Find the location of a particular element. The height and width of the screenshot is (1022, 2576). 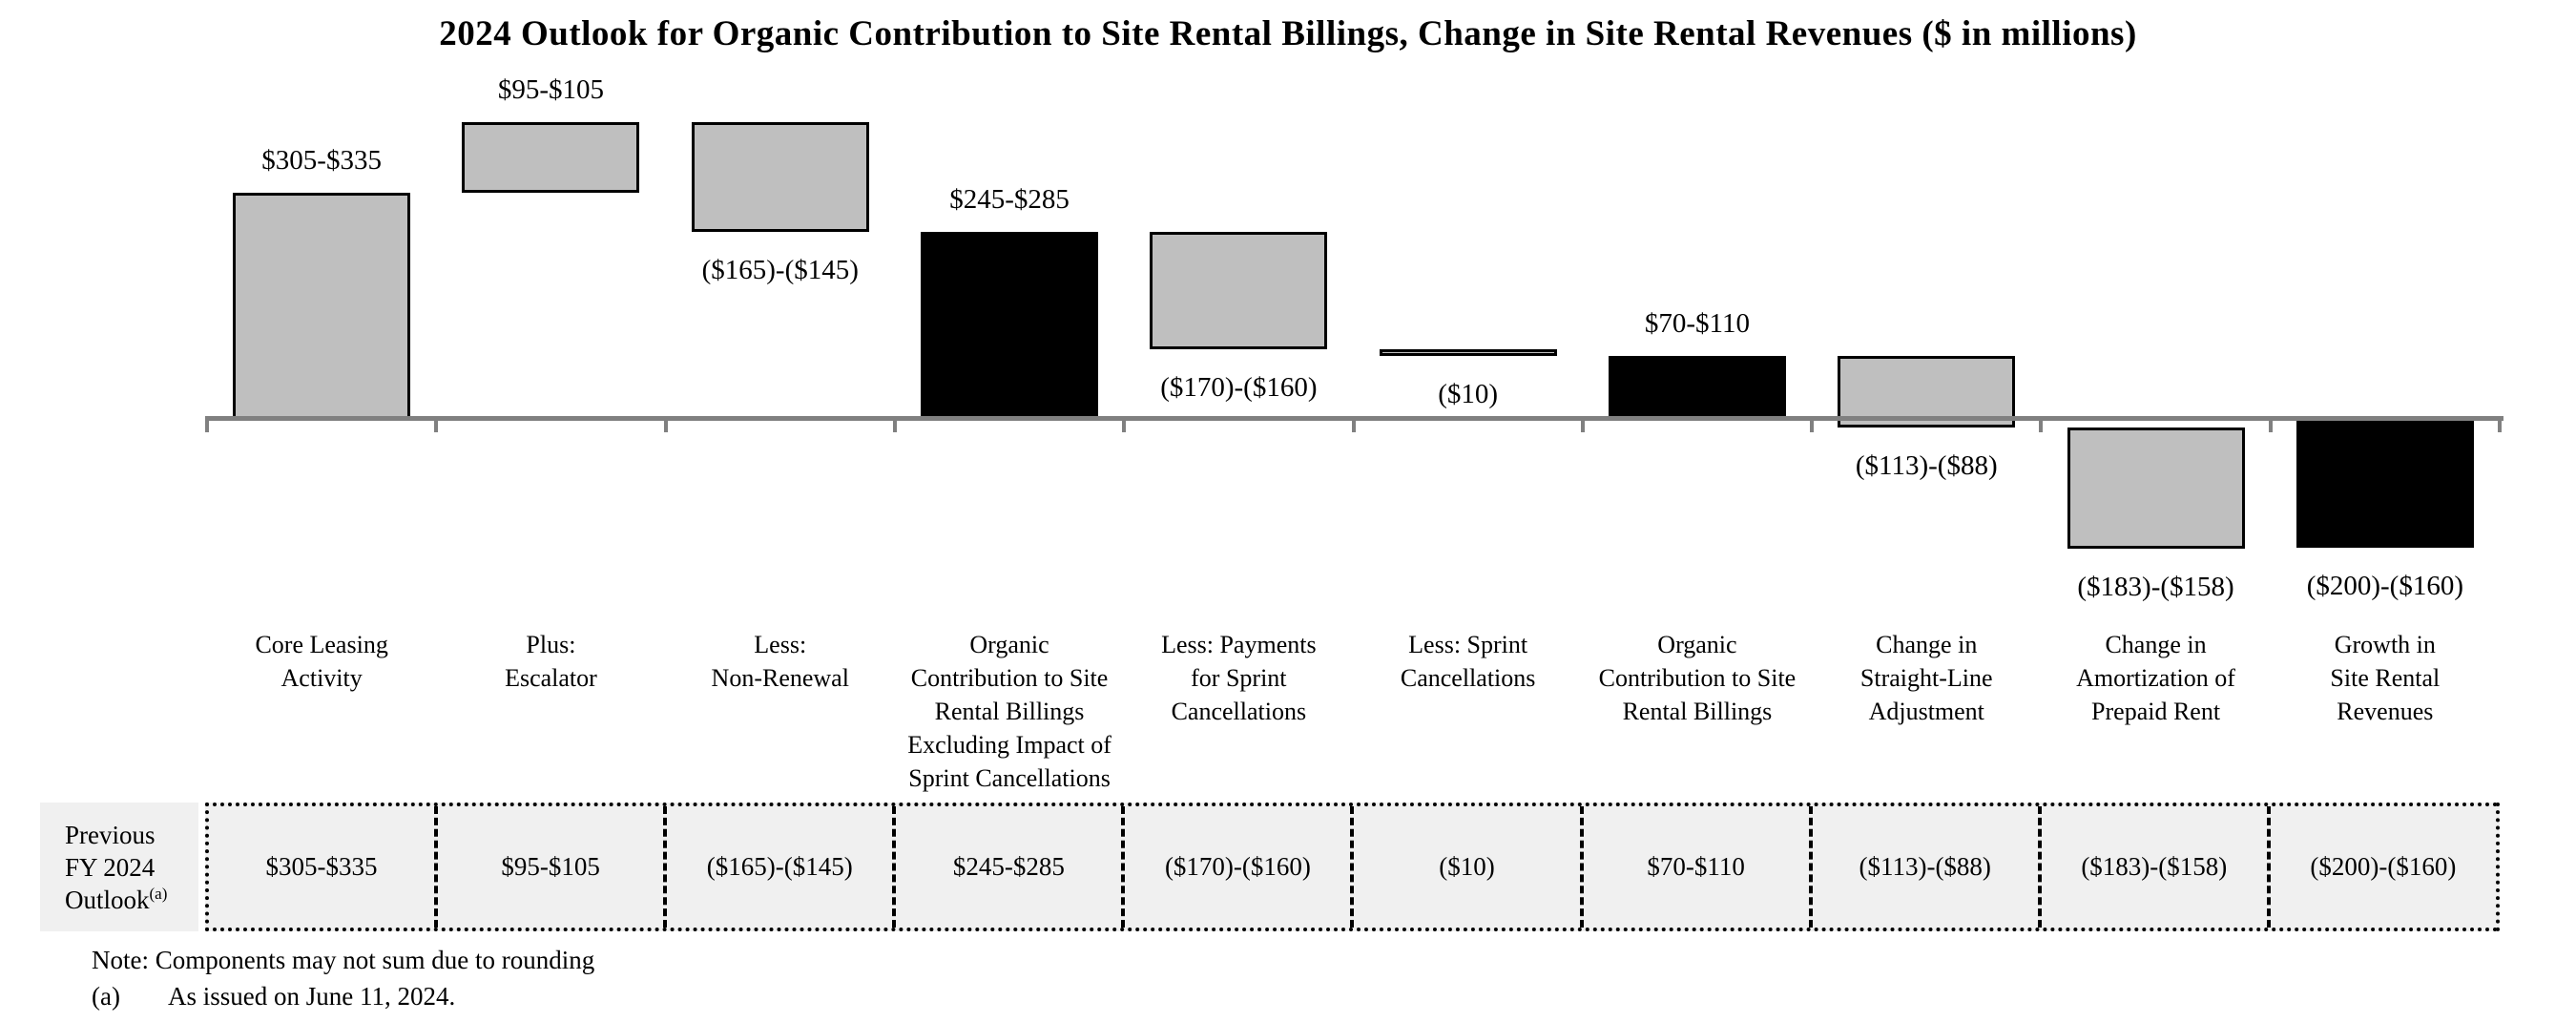

footnote-a-text: As issued on June 11, 2024. is located at coordinates (312, 997).